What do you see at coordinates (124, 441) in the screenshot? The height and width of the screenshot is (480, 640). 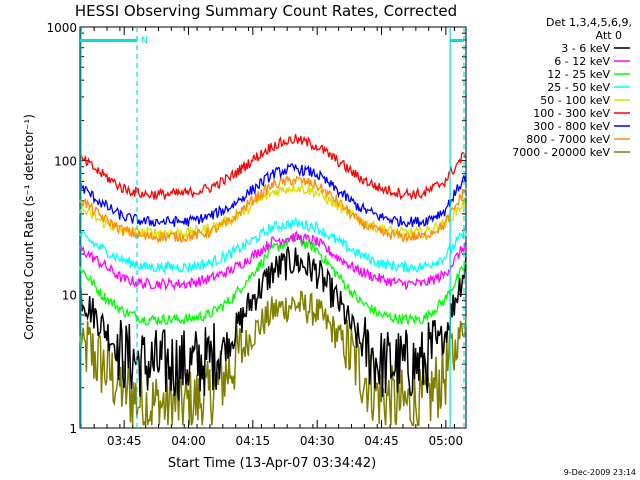 I see `x-tick-label: 03:45` at bounding box center [124, 441].